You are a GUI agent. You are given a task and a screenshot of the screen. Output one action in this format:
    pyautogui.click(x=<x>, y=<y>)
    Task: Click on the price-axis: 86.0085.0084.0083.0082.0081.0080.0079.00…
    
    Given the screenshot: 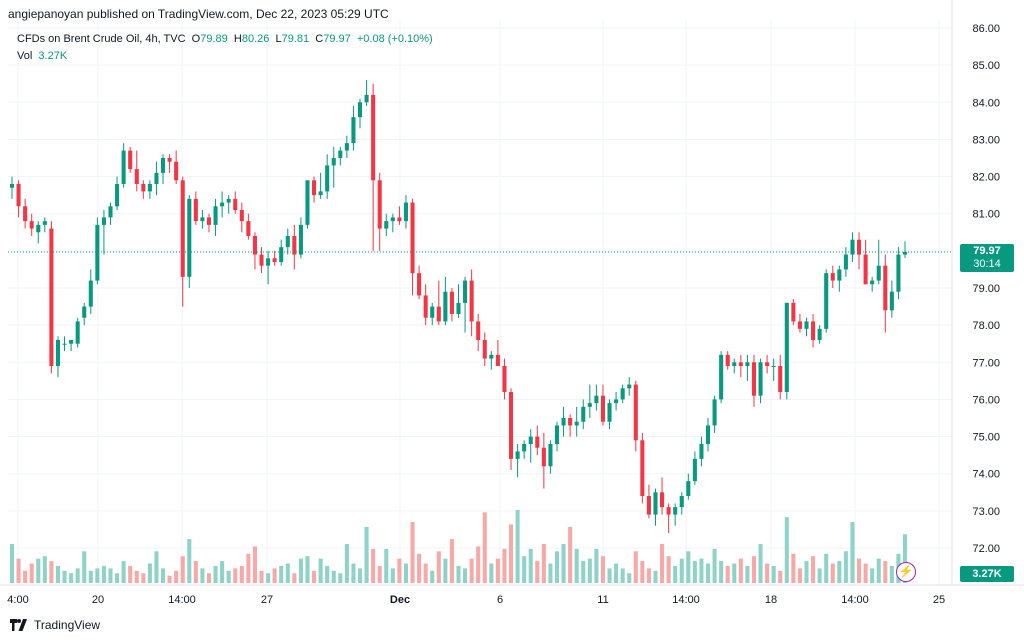 What is the action you would take?
    pyautogui.click(x=986, y=289)
    